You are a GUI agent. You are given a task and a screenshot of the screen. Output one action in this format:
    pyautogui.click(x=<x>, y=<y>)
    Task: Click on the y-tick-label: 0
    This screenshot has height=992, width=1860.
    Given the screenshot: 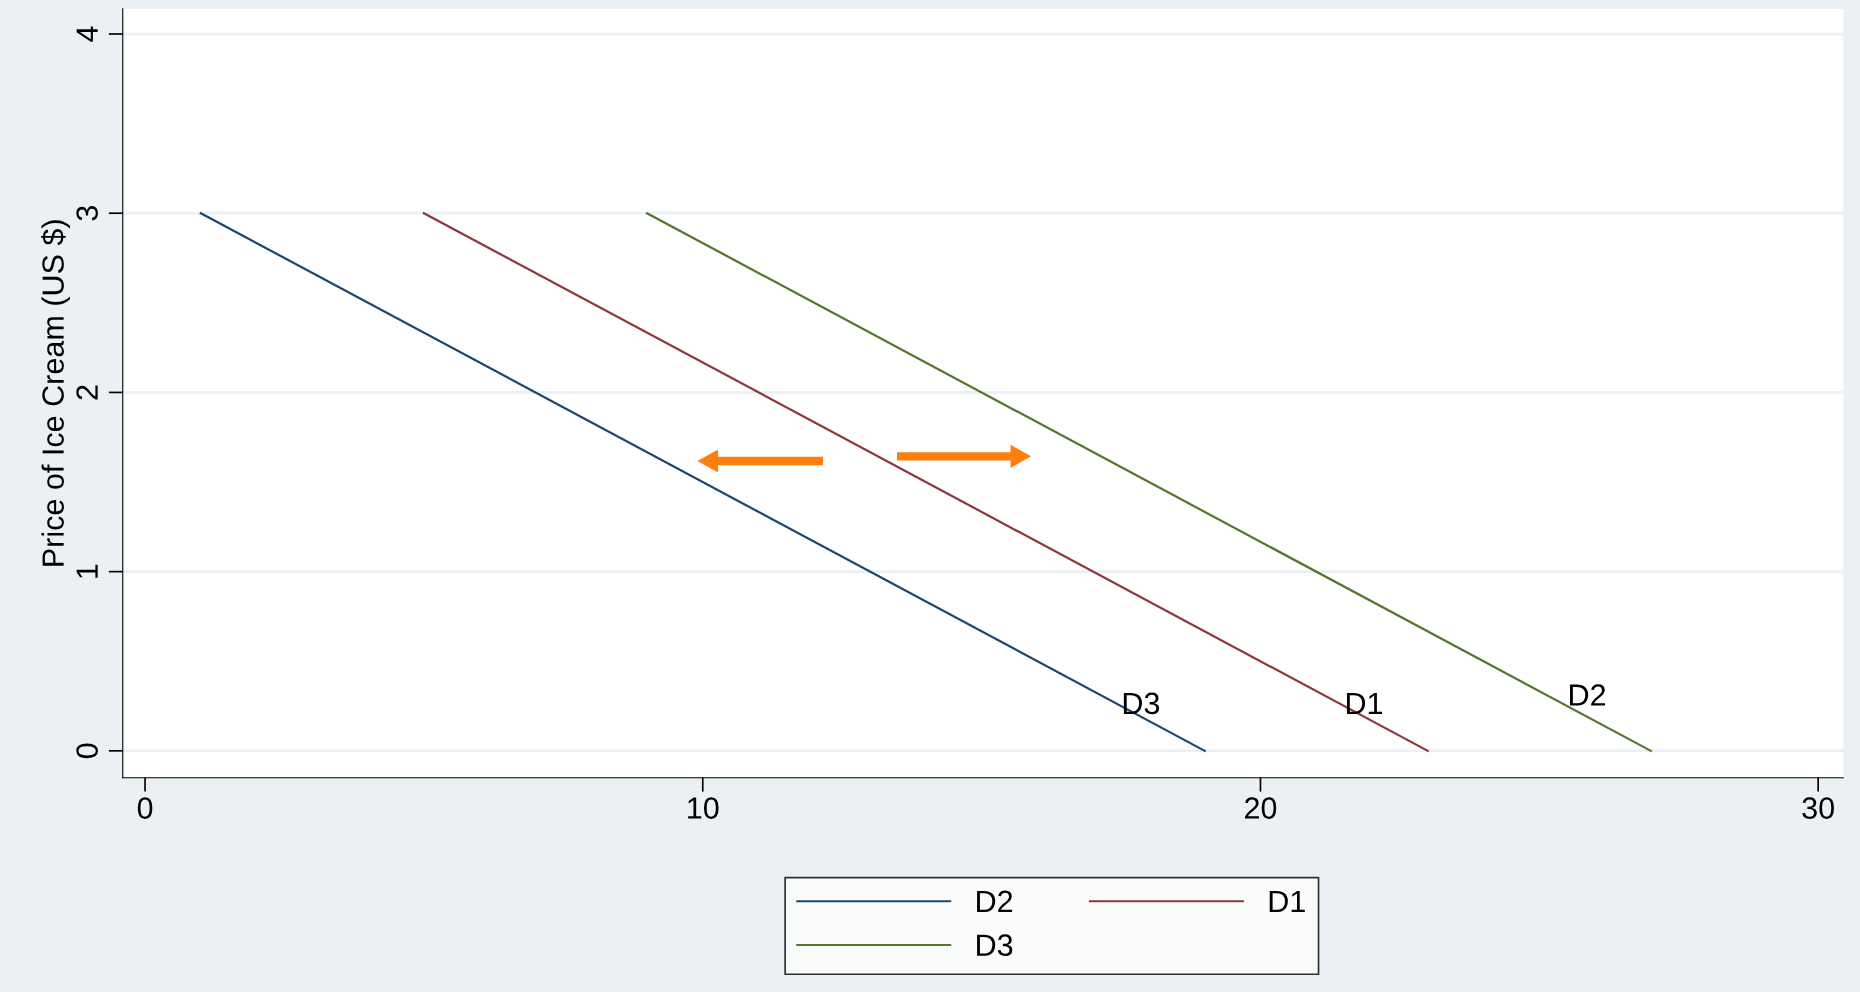 What is the action you would take?
    pyautogui.click(x=87, y=751)
    